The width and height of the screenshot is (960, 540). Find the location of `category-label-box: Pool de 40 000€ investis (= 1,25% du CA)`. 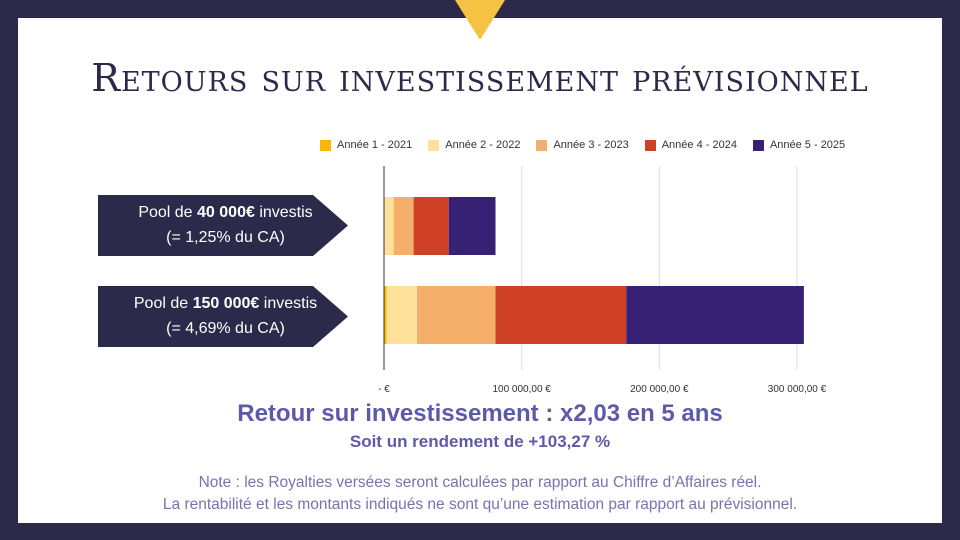

category-label-box: Pool de 40 000€ investis (= 1,25% du CA) is located at coordinates (223, 225).